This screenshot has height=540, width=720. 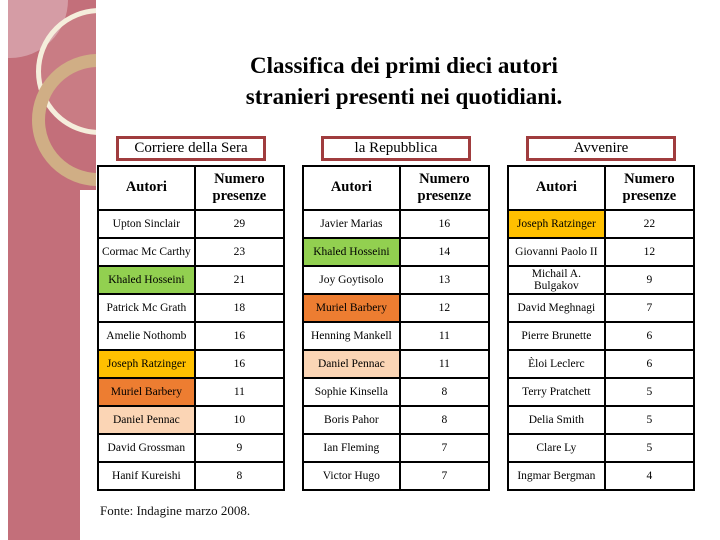 I want to click on source-note: Fonte: Indagine marzo 2008., so click(x=175, y=510).